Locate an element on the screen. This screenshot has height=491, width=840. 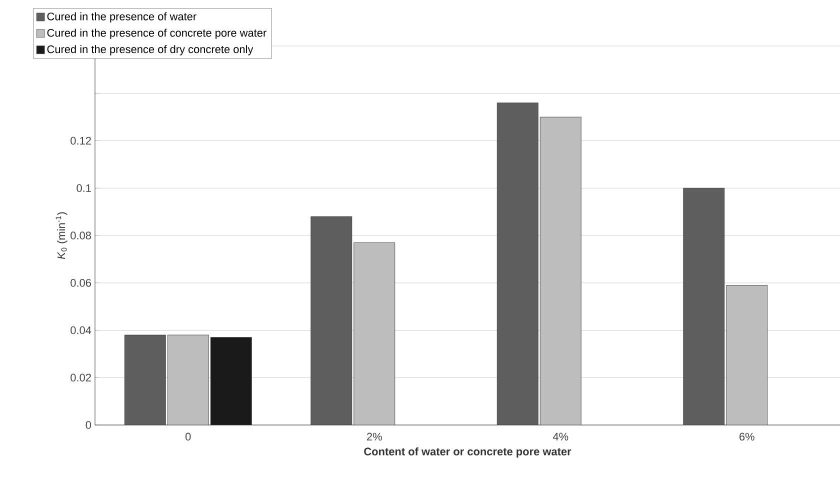
y-tick-label: 0.02 is located at coordinates (80, 378).